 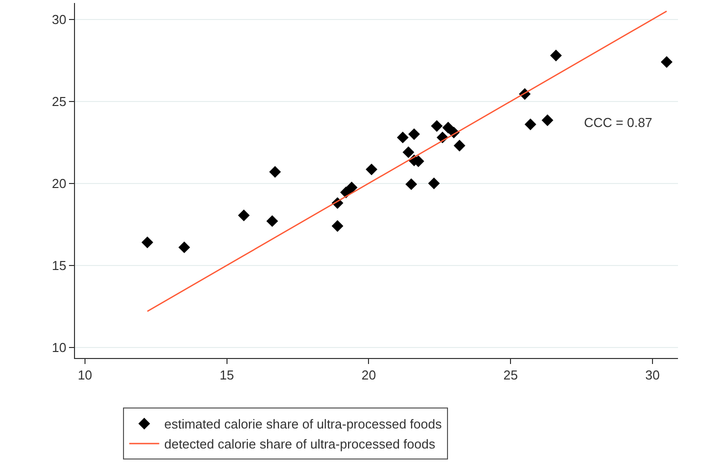 I want to click on y-tick-label: 30, so click(x=59, y=19).